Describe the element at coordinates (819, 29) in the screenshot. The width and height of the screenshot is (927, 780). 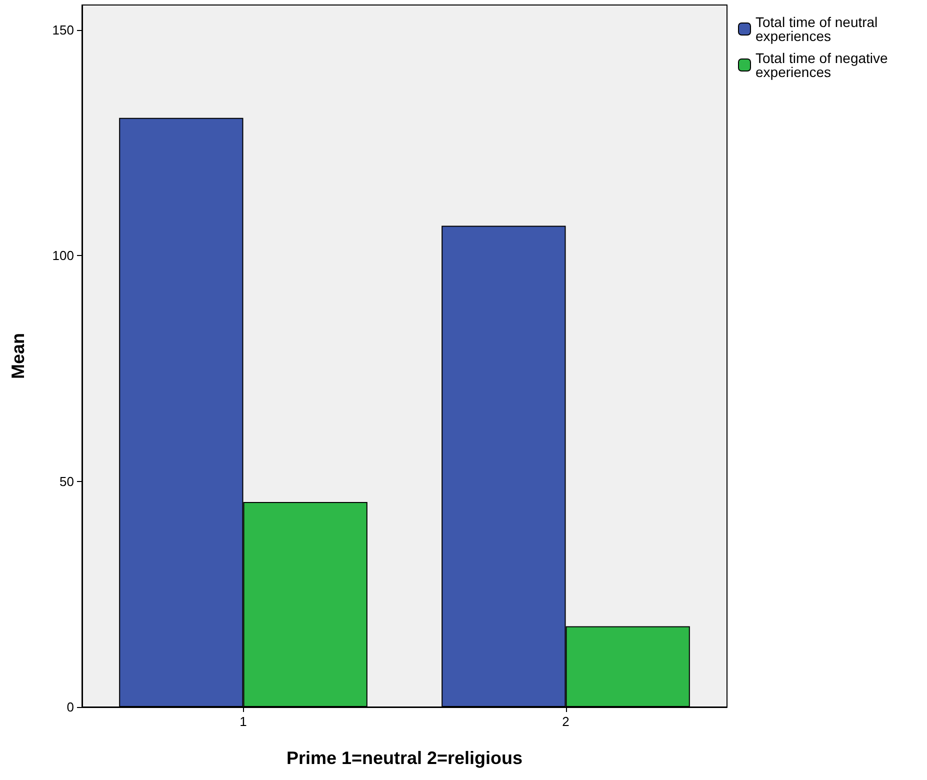
I see `legend-label: Total time of neutral experiences` at that location.